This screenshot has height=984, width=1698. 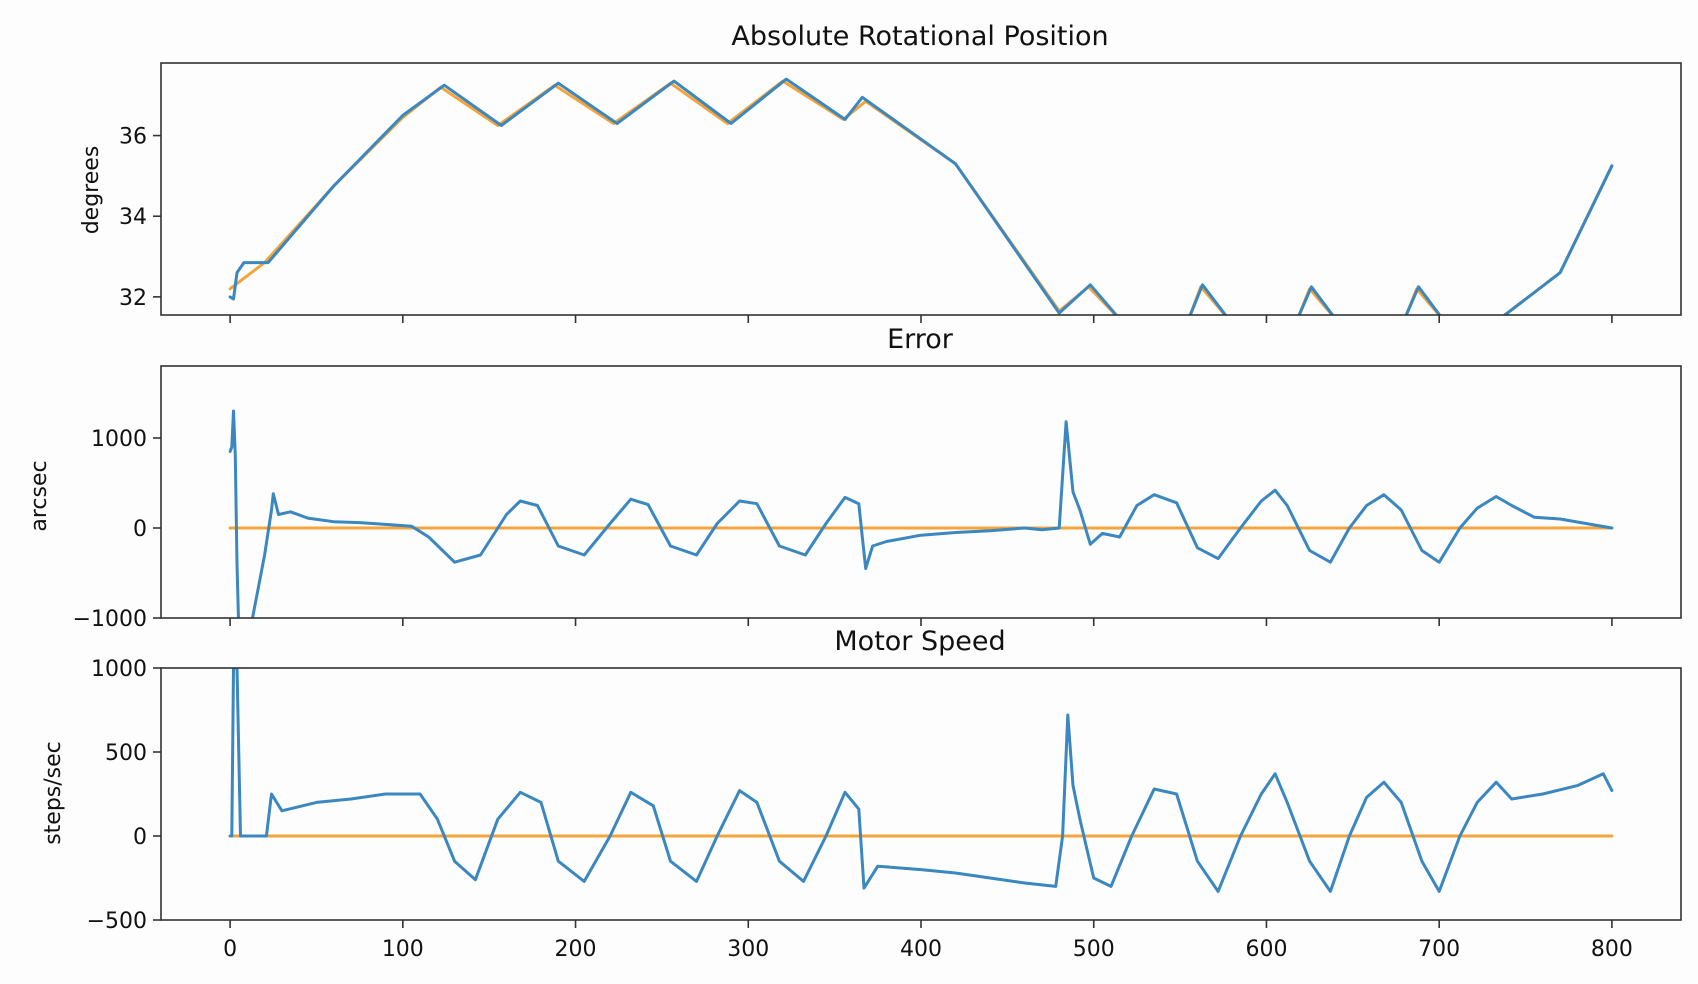 What do you see at coordinates (117, 921) in the screenshot?
I see `y-tick-label-motor-speed: −500` at bounding box center [117, 921].